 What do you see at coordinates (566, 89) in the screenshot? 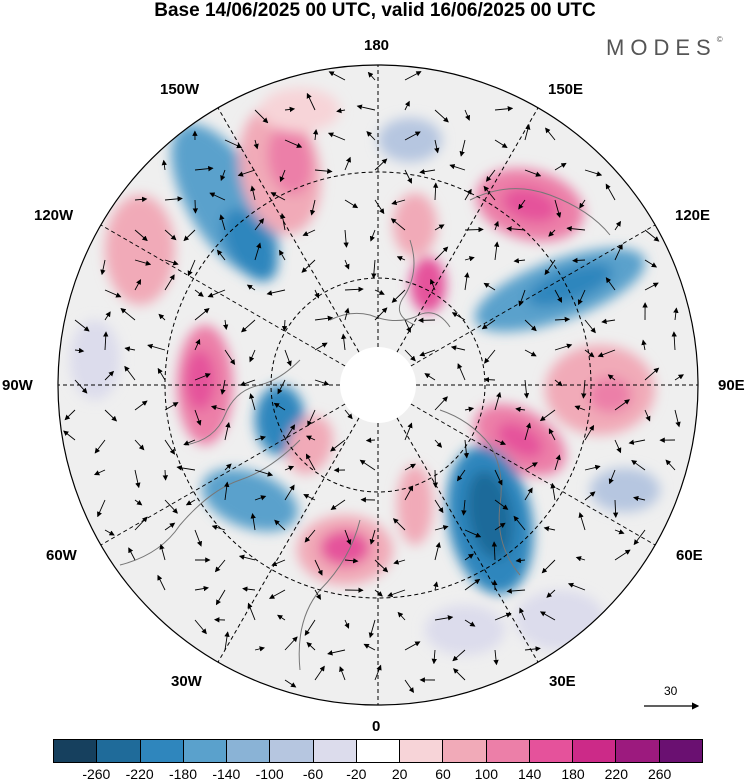
I see `lon-label-150e: 150E` at bounding box center [566, 89].